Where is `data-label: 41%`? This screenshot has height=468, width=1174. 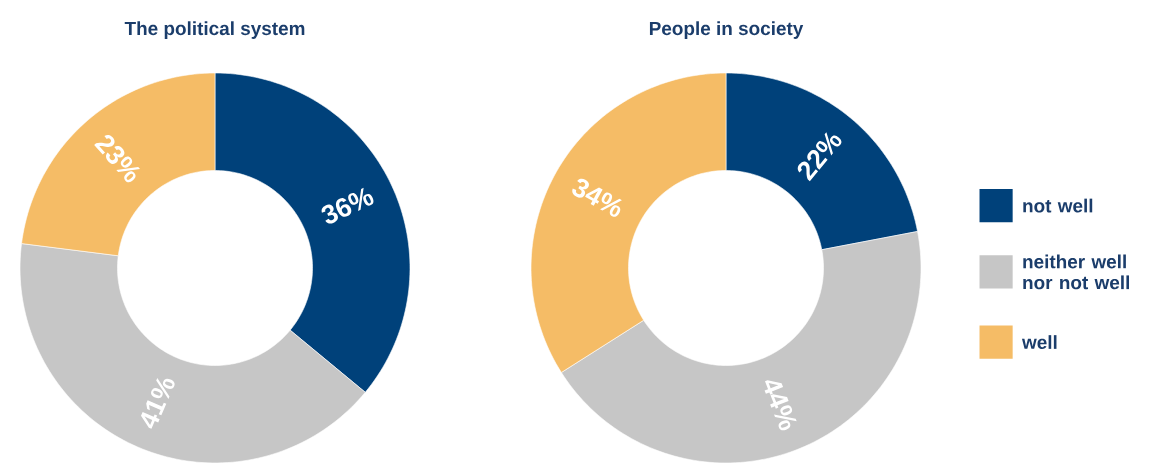
data-label: 41% is located at coordinates (158, 403).